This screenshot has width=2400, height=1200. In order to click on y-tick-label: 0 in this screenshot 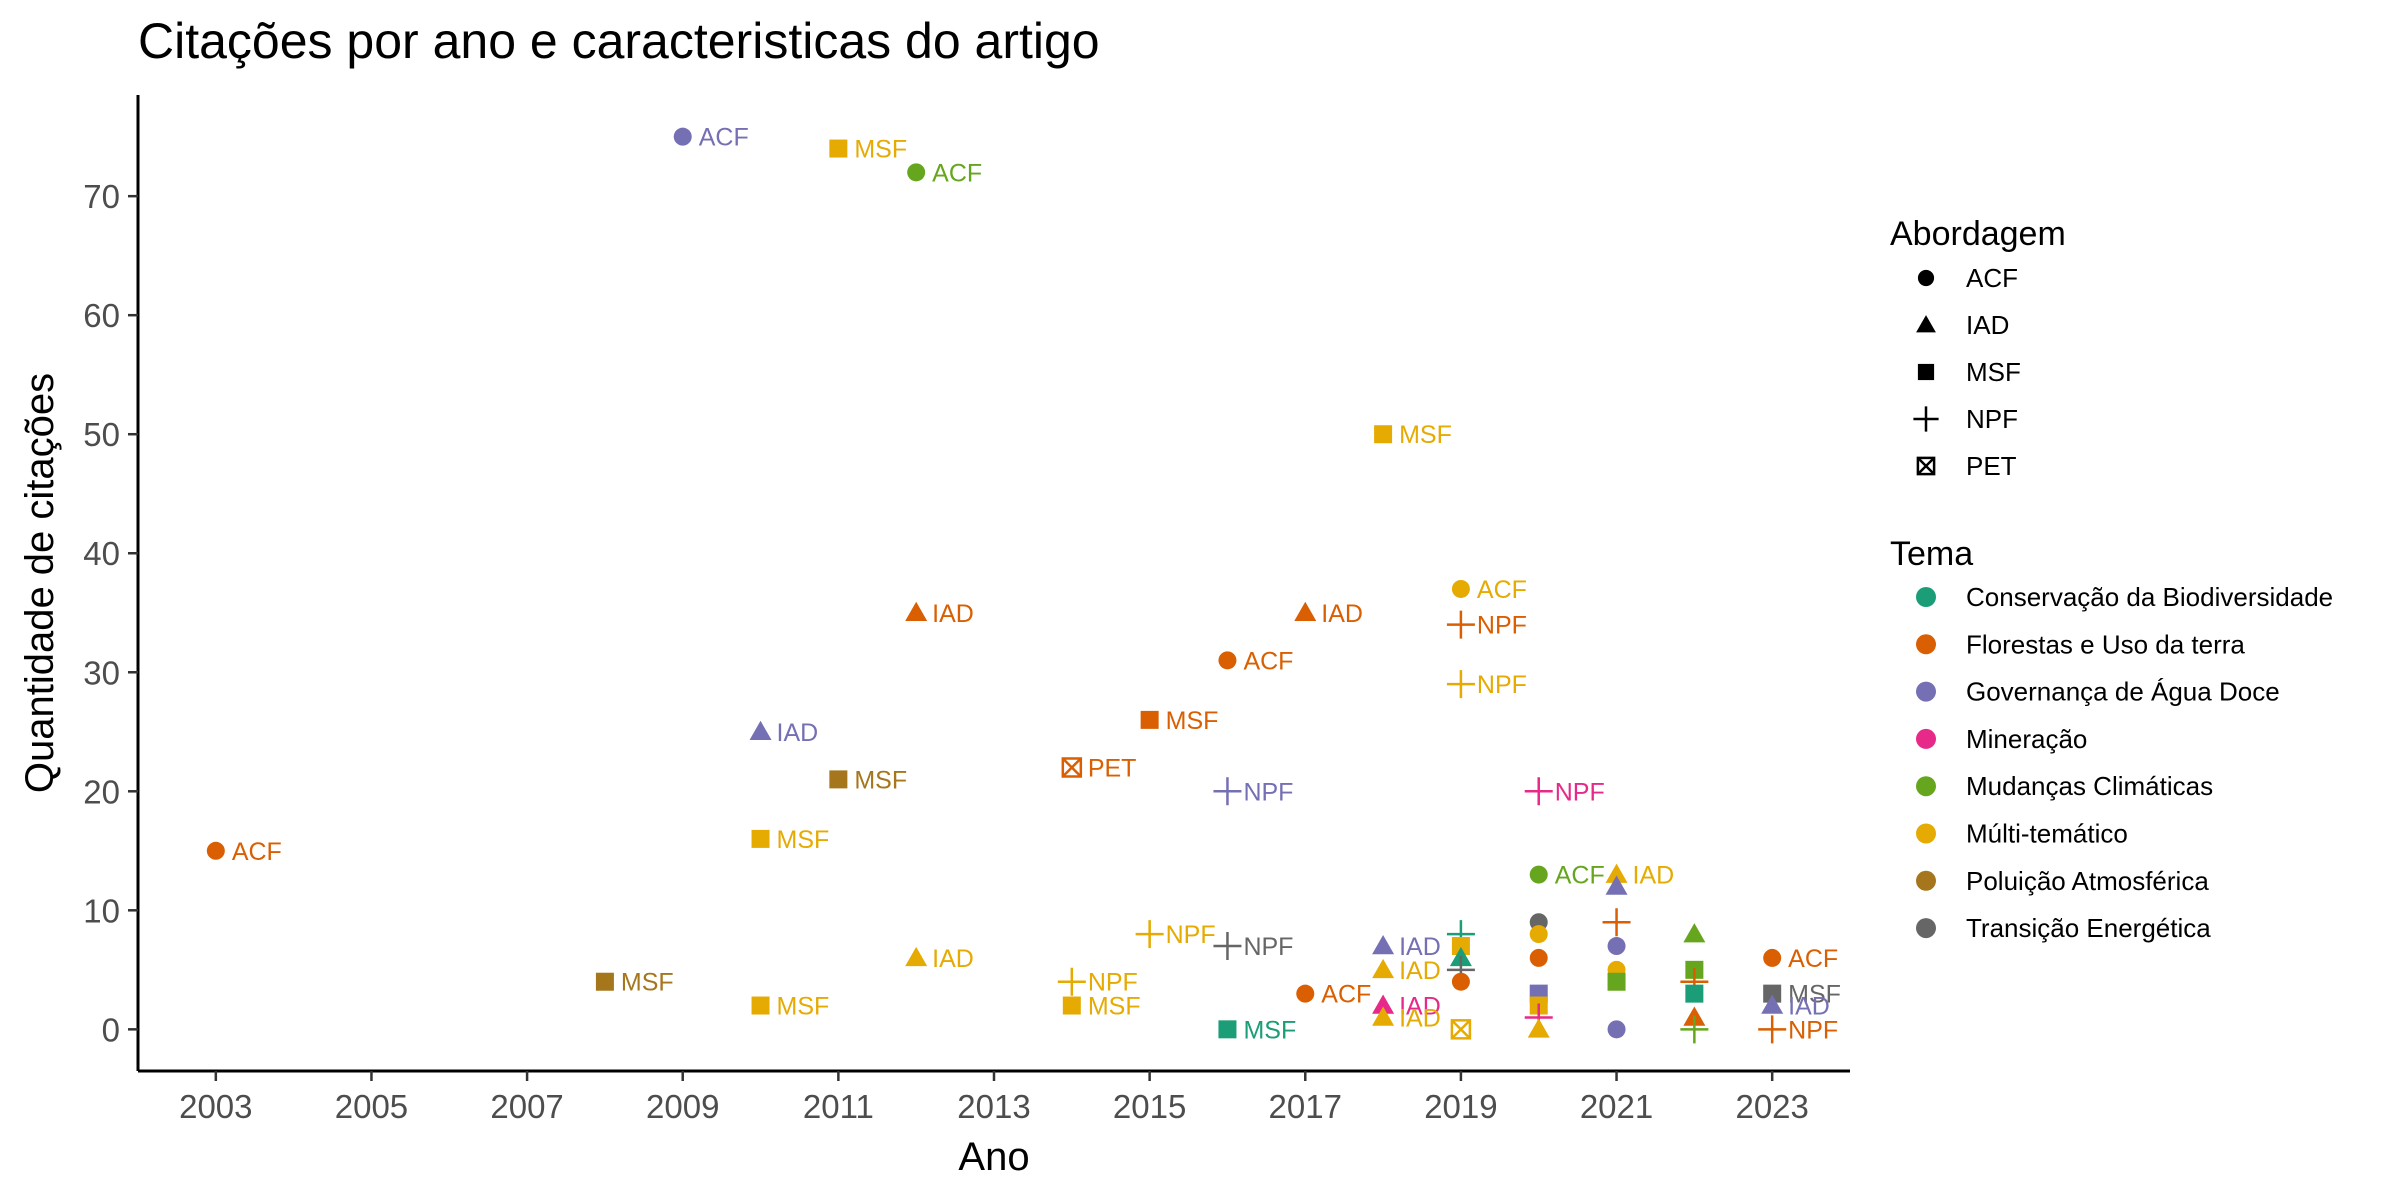, I will do `click(111, 1029)`.